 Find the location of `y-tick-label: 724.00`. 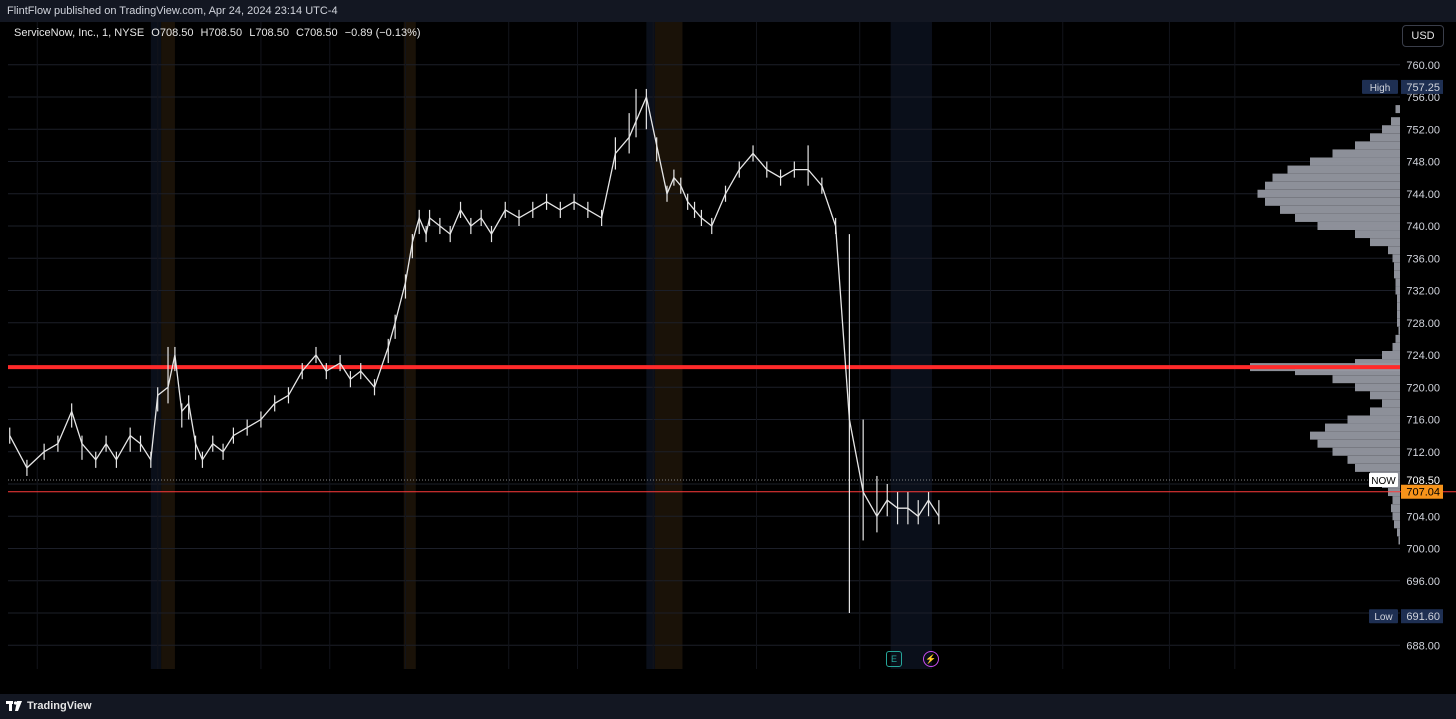

y-tick-label: 724.00 is located at coordinates (1423, 356).